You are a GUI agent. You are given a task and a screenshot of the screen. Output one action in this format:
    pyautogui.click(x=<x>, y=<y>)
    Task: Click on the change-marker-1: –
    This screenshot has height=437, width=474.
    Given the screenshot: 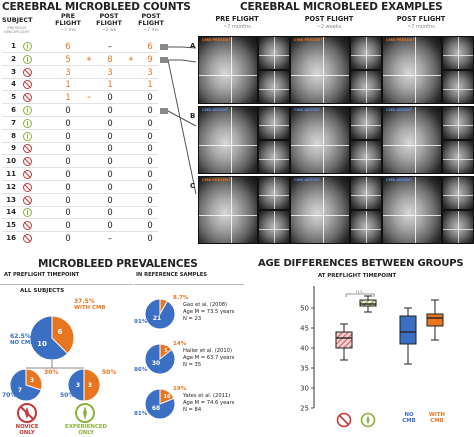 What is the action you would take?
    pyautogui.click(x=89, y=97)
    